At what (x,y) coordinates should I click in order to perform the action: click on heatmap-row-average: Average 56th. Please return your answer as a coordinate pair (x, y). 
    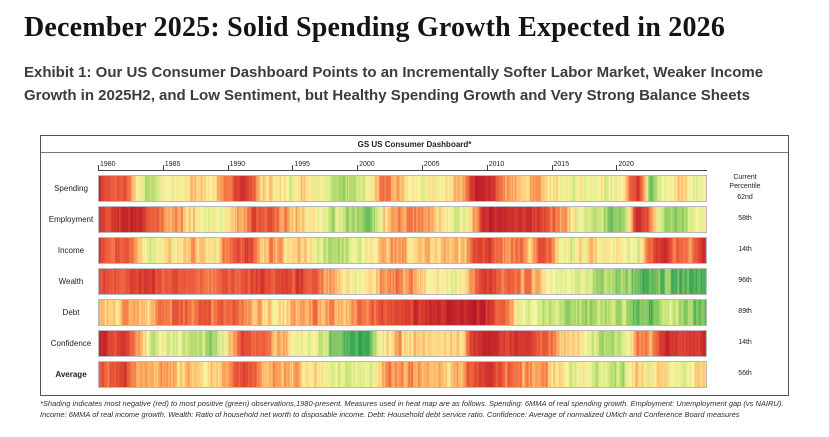
    Looking at the image, I should click on (413, 374).